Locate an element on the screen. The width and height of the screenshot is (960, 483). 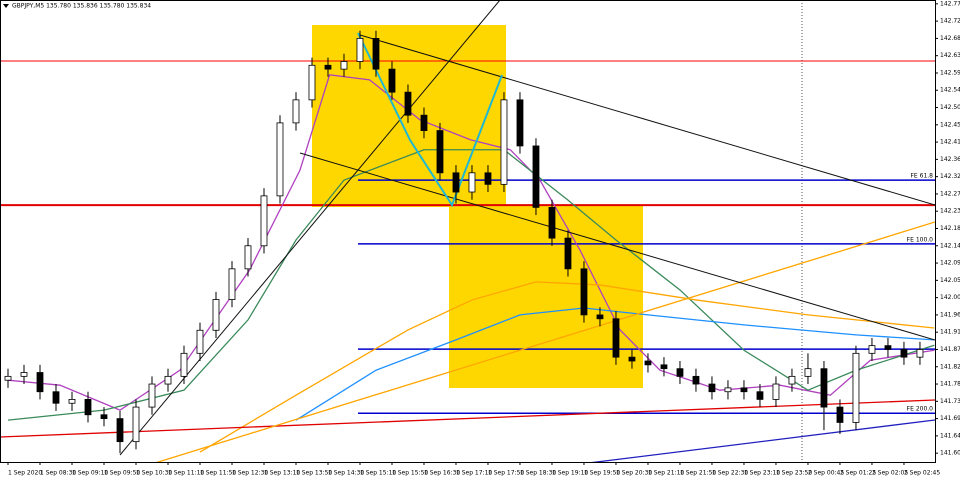
x-tick-label: 1 Sep 08:30 is located at coordinates (58, 473).